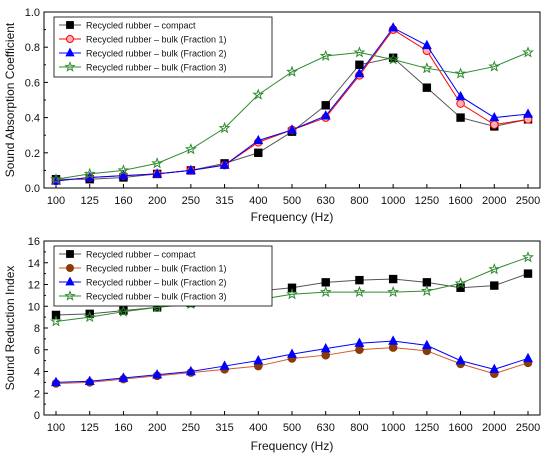  I want to click on y-tick-label: 6, so click(37, 351).